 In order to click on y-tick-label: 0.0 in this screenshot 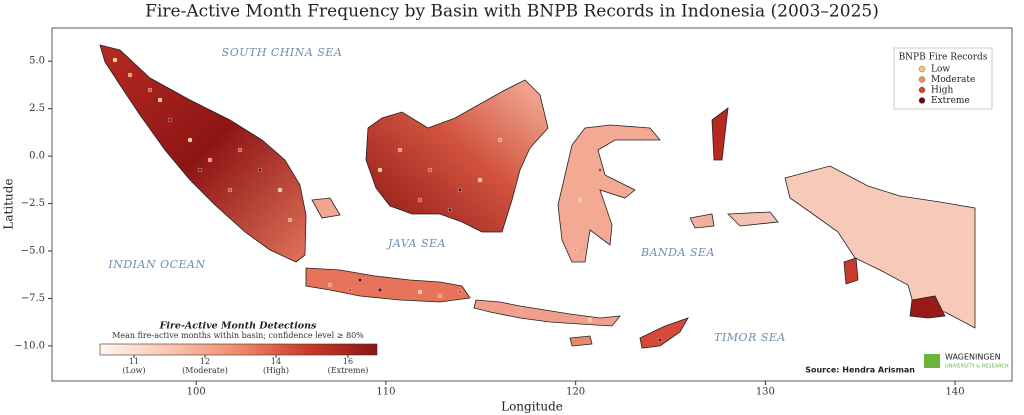, I will do `click(37, 156)`.